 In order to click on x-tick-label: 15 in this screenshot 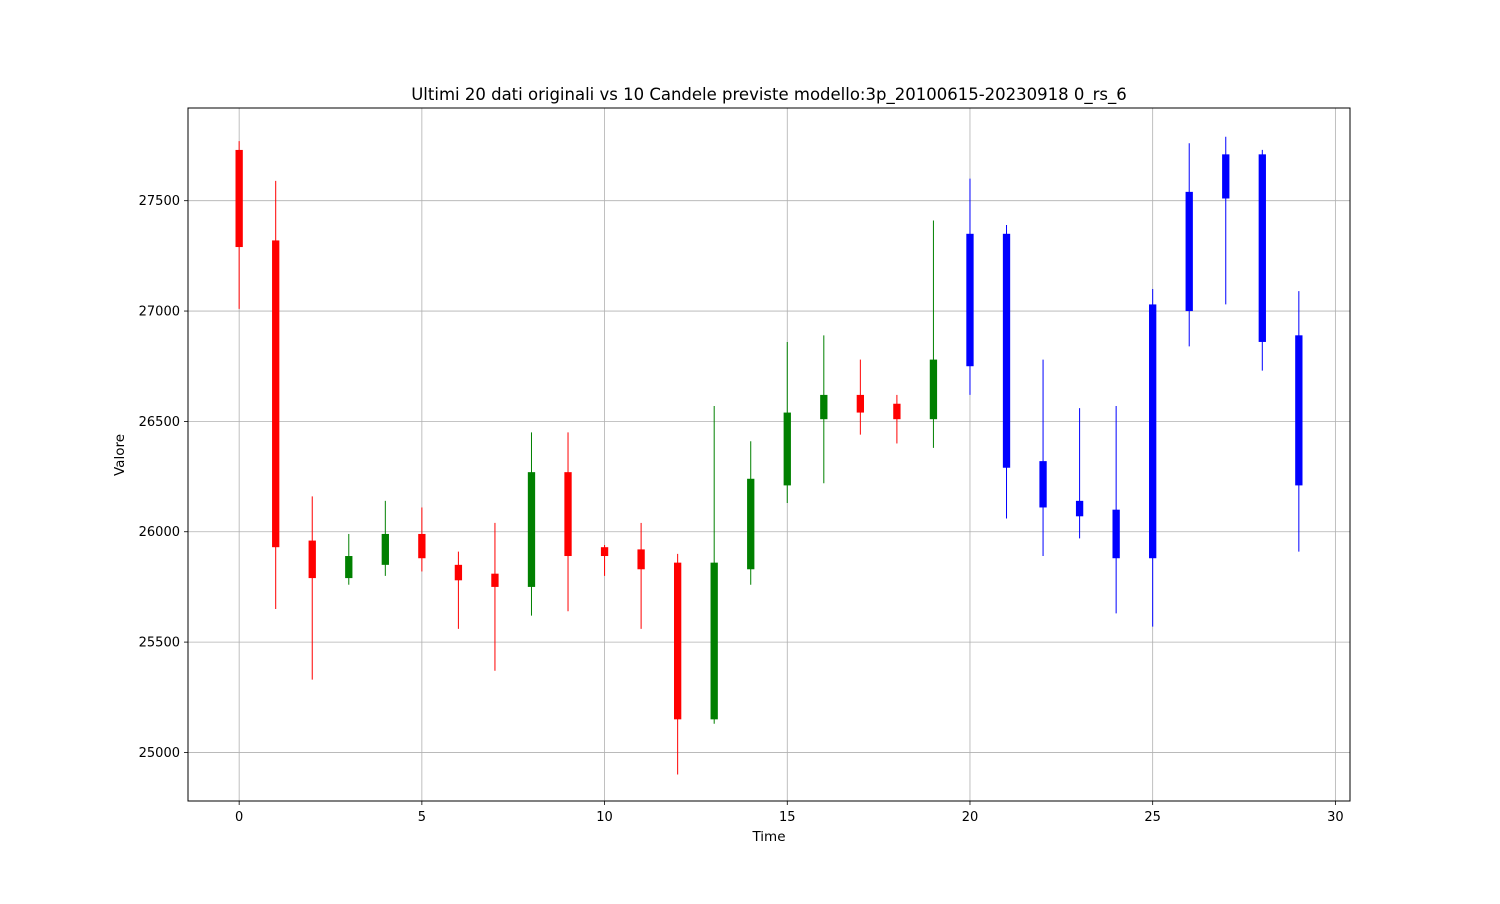, I will do `click(787, 817)`.